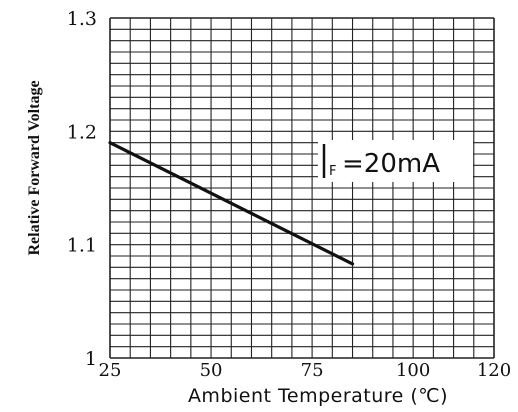  What do you see at coordinates (211, 370) in the screenshot?
I see `x-tick-label: 50` at bounding box center [211, 370].